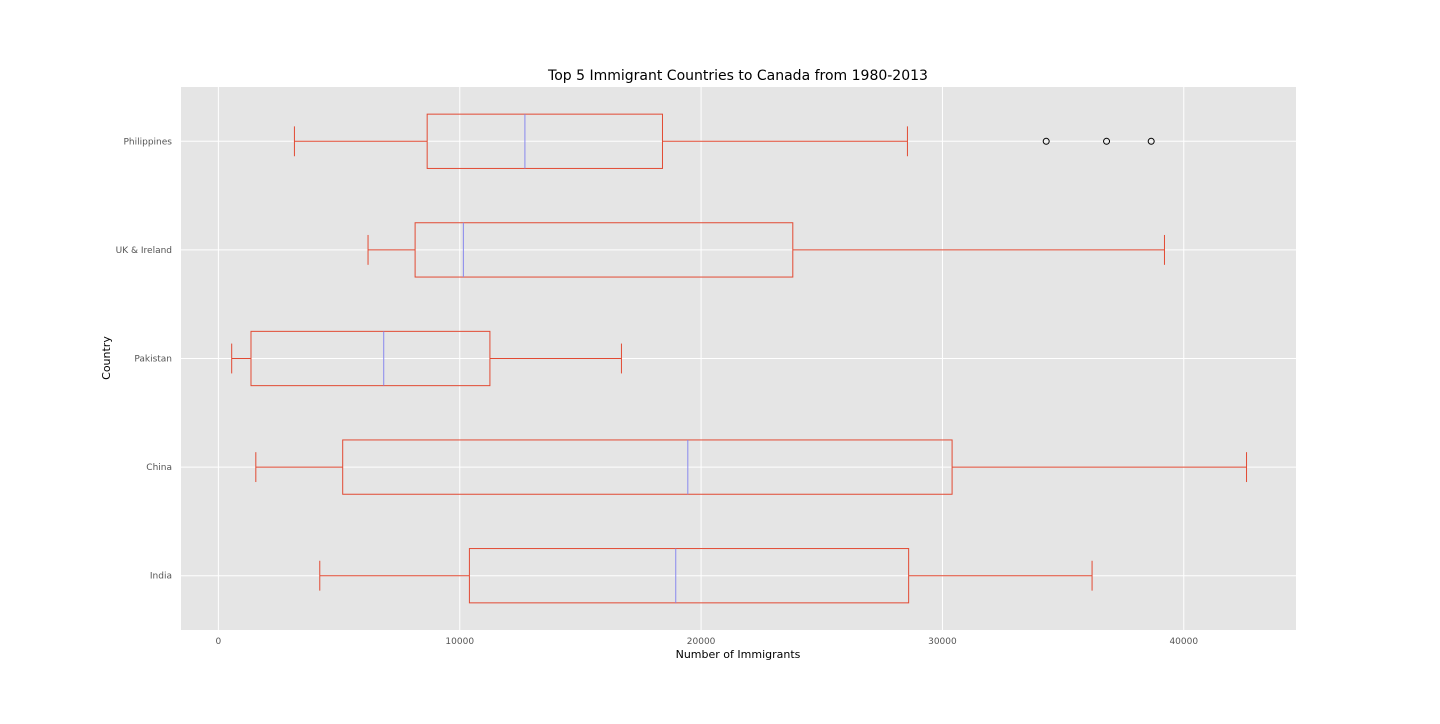  I want to click on x-tick-label: 20000, so click(701, 642).